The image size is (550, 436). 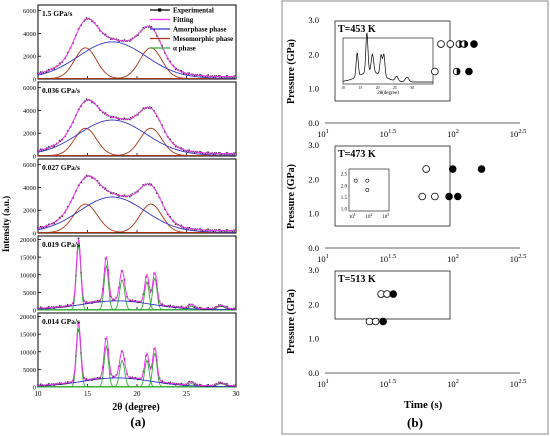 I want to click on panel-a-subplot-label: 0.014 GPa/s, so click(x=61, y=321).